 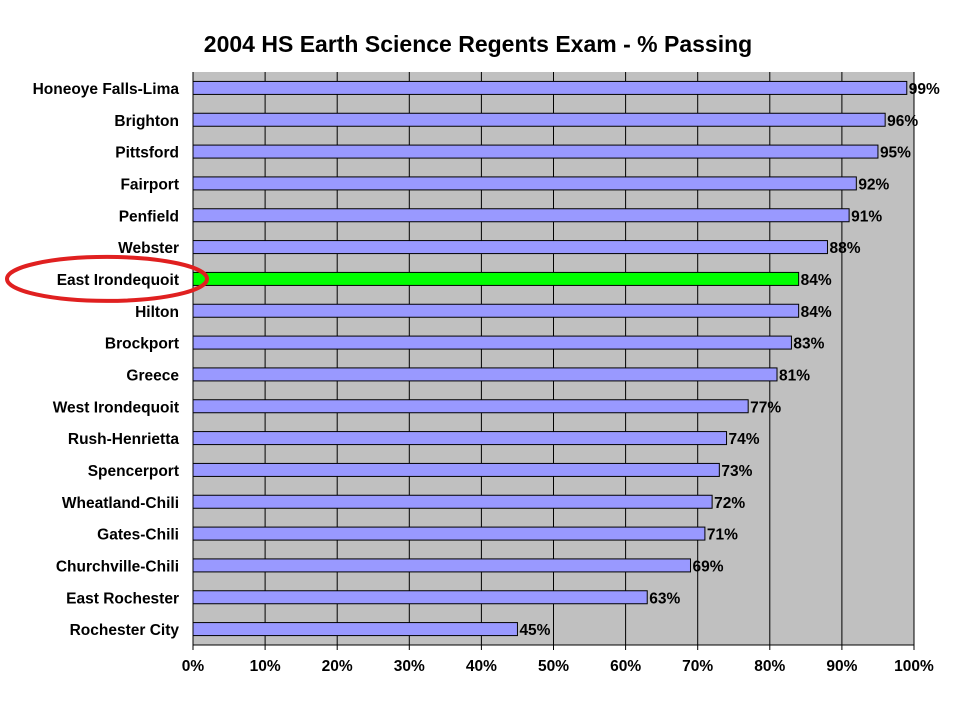 I want to click on category-label: Pittsford, so click(x=147, y=153).